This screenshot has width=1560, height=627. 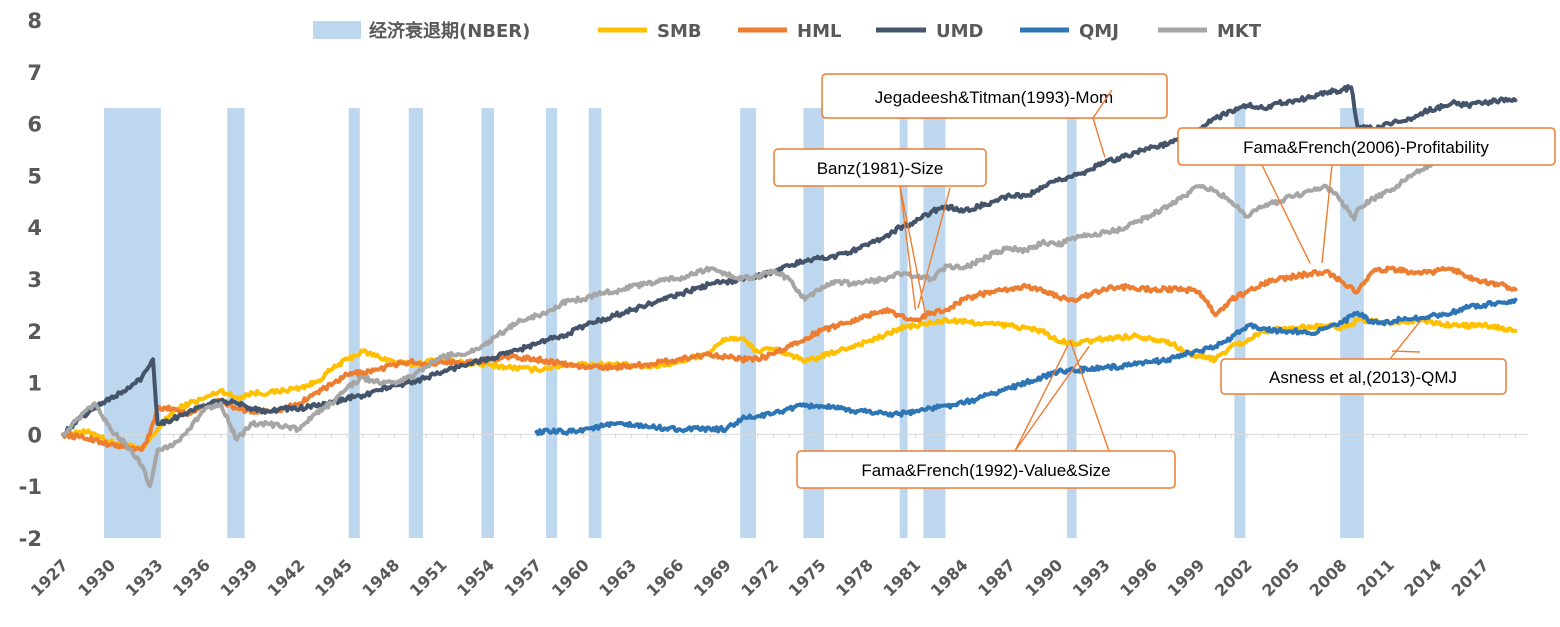 I want to click on y-tick-label: -2, so click(x=30, y=539).